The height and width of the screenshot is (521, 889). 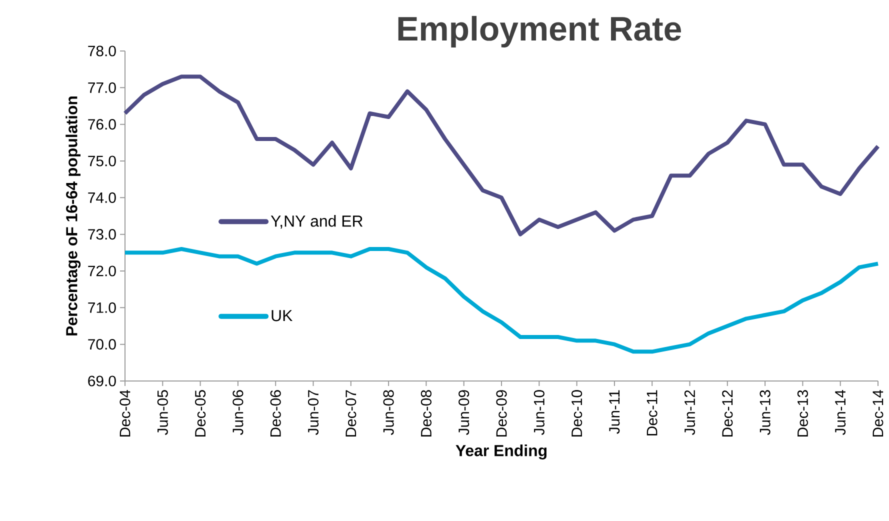 What do you see at coordinates (388, 412) in the screenshot?
I see `x-tick-label: Jun-08` at bounding box center [388, 412].